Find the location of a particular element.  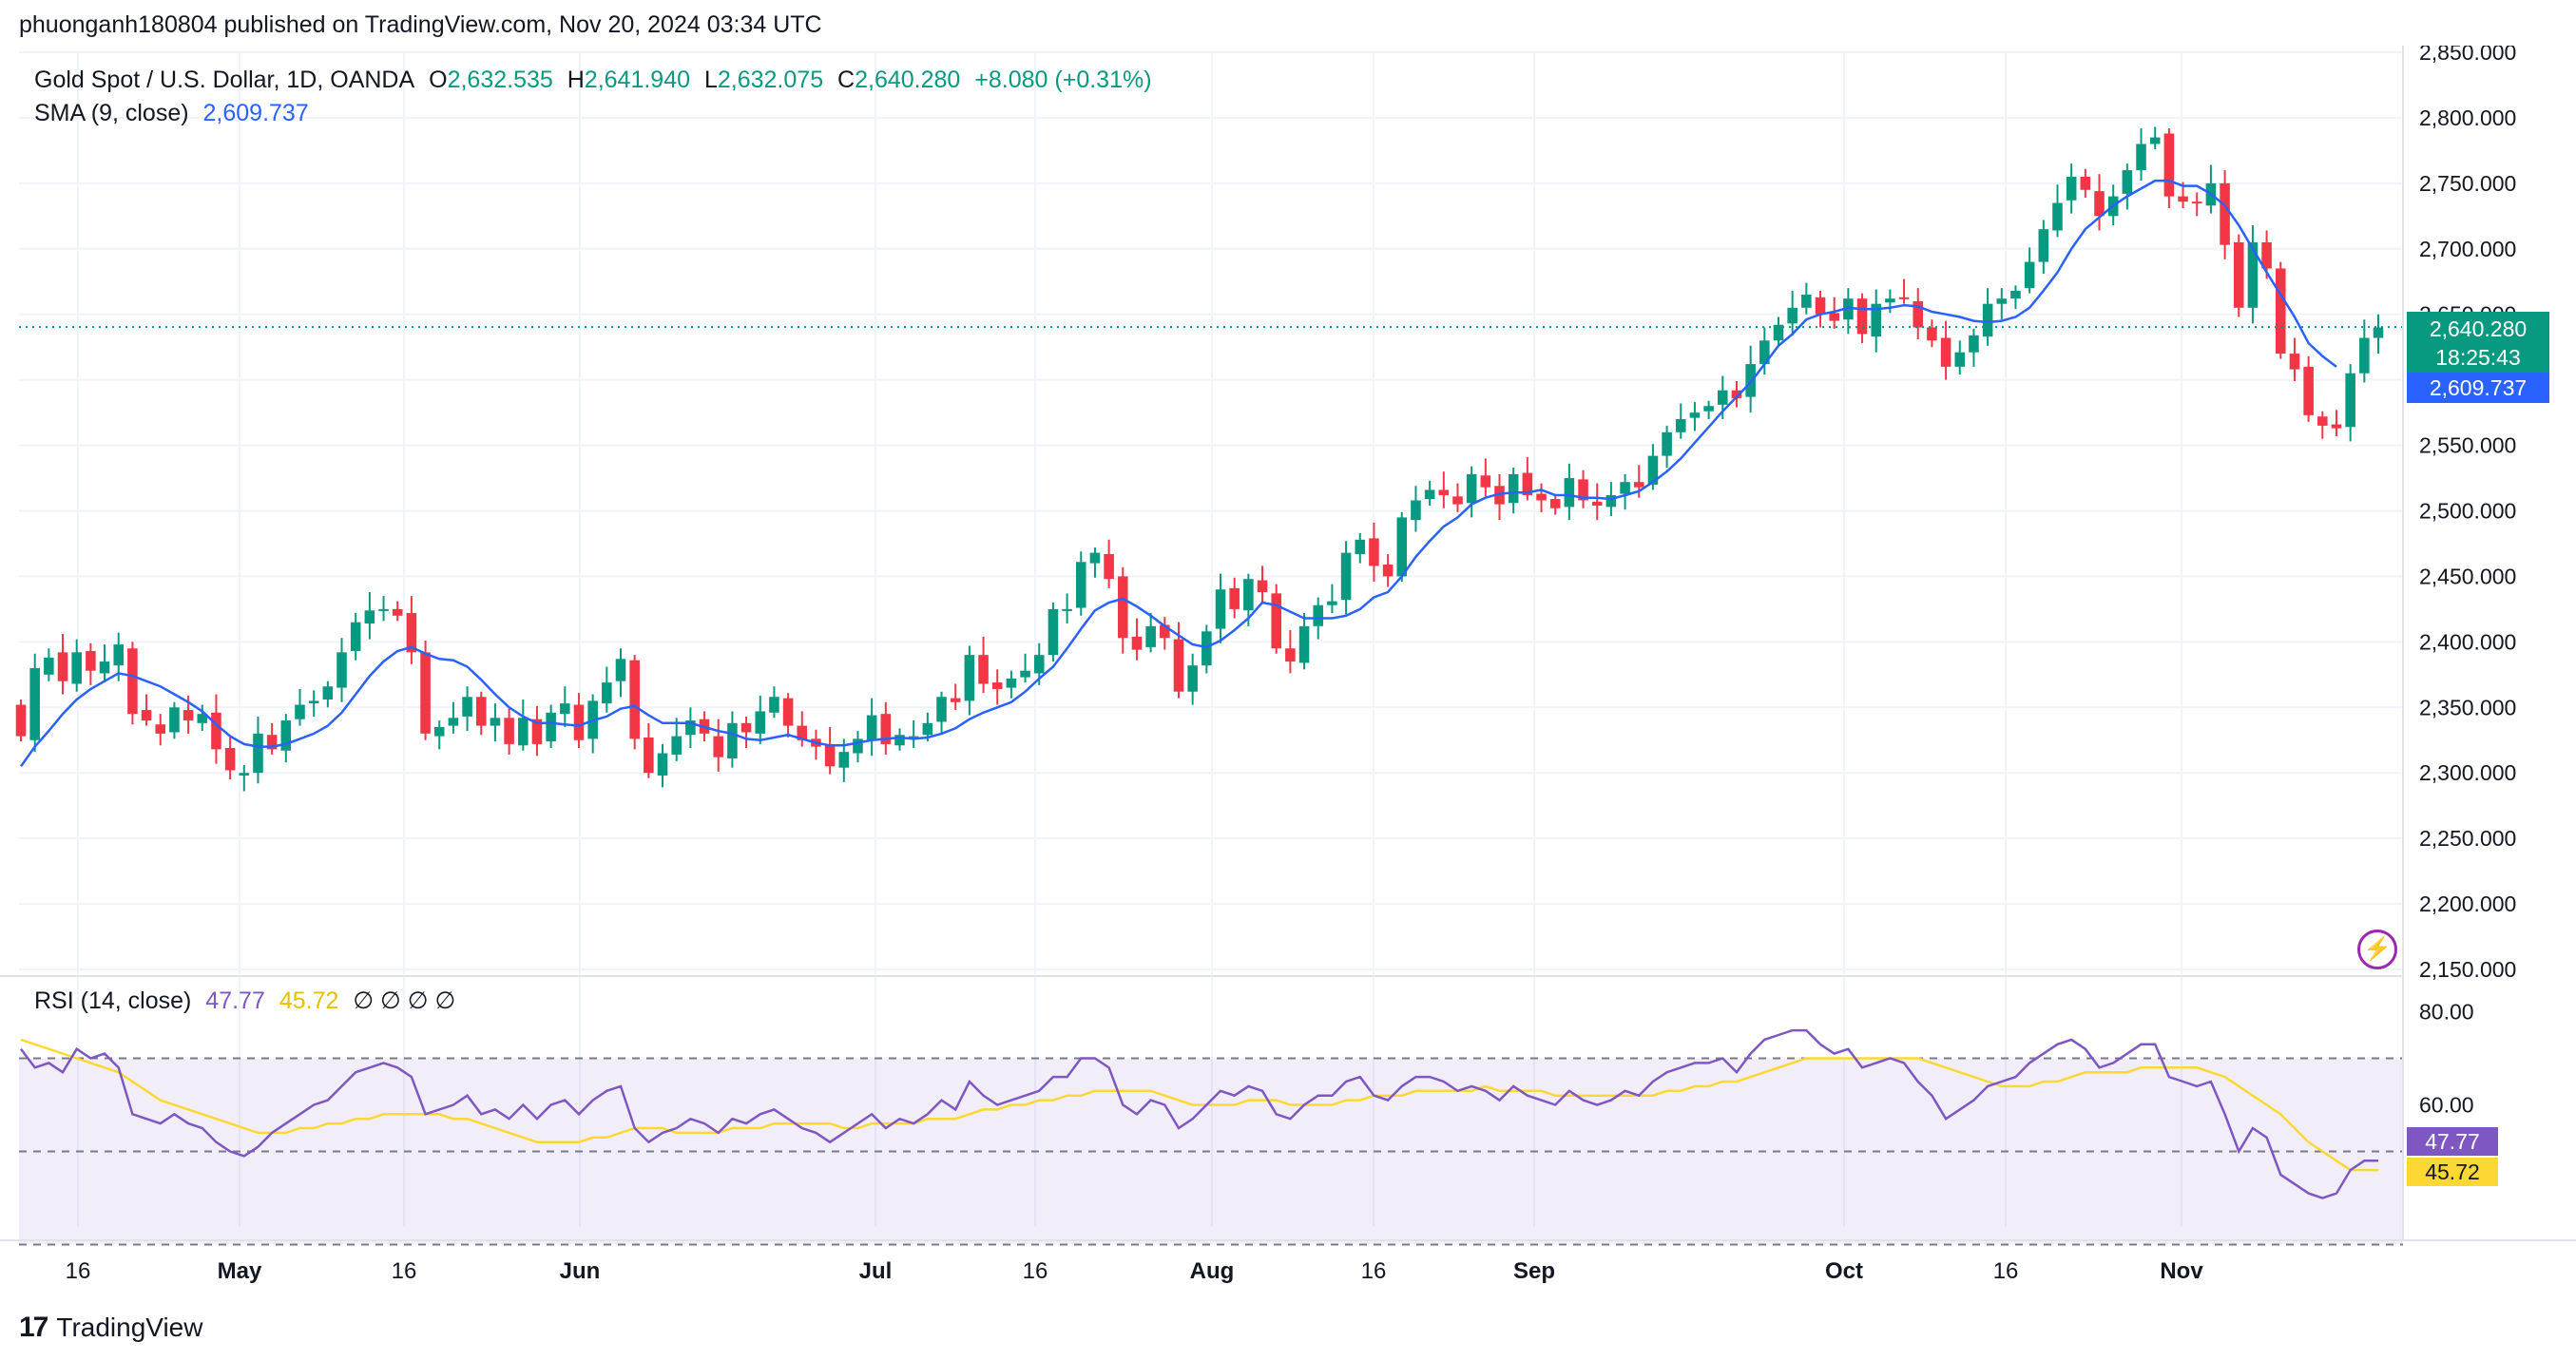

rsi-legend: RSI (14, close) 47.77 45.72 ∅ ∅ ∅ ∅ is located at coordinates (249, 1001).